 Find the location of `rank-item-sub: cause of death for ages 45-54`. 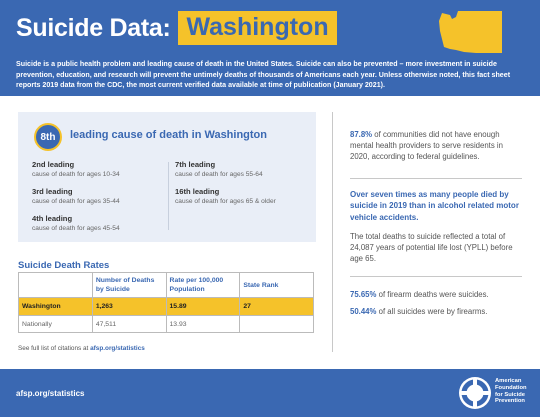

rank-item-sub: cause of death for ages 45-54 is located at coordinates (76, 228).